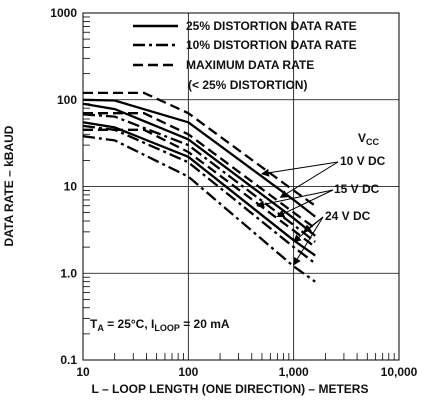 This screenshot has height=402, width=440. What do you see at coordinates (83, 372) in the screenshot?
I see `x-tick-label: 10` at bounding box center [83, 372].